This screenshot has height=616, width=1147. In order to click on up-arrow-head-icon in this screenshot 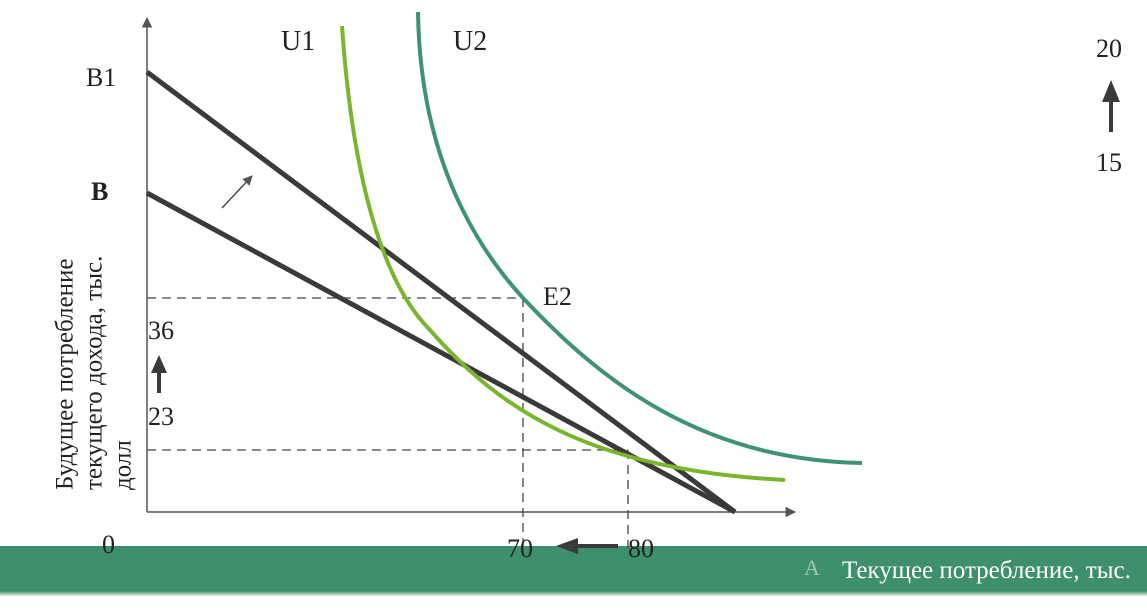, I will do `click(159, 364)`.